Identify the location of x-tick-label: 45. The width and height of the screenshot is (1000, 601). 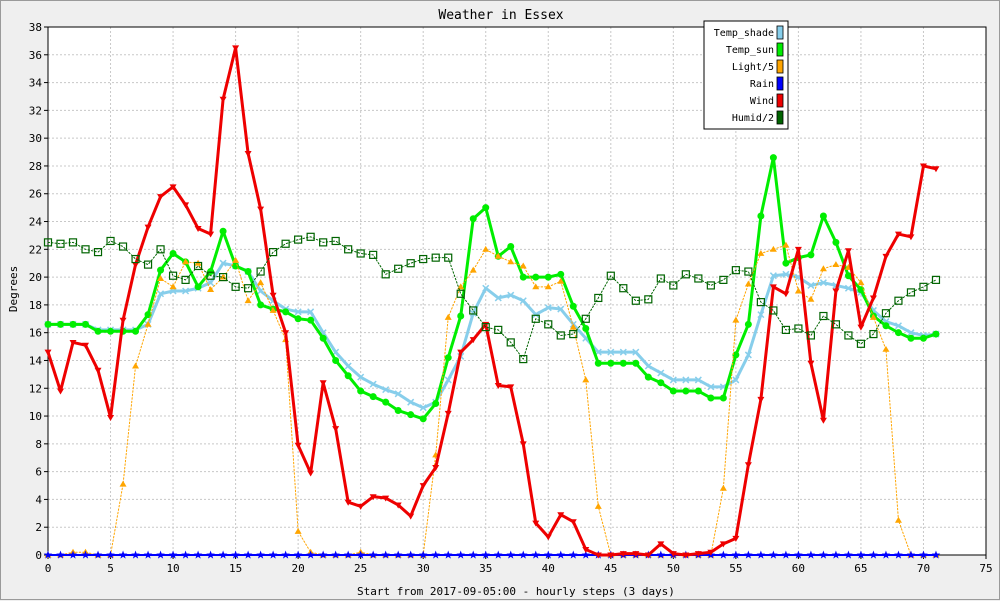
(610, 568).